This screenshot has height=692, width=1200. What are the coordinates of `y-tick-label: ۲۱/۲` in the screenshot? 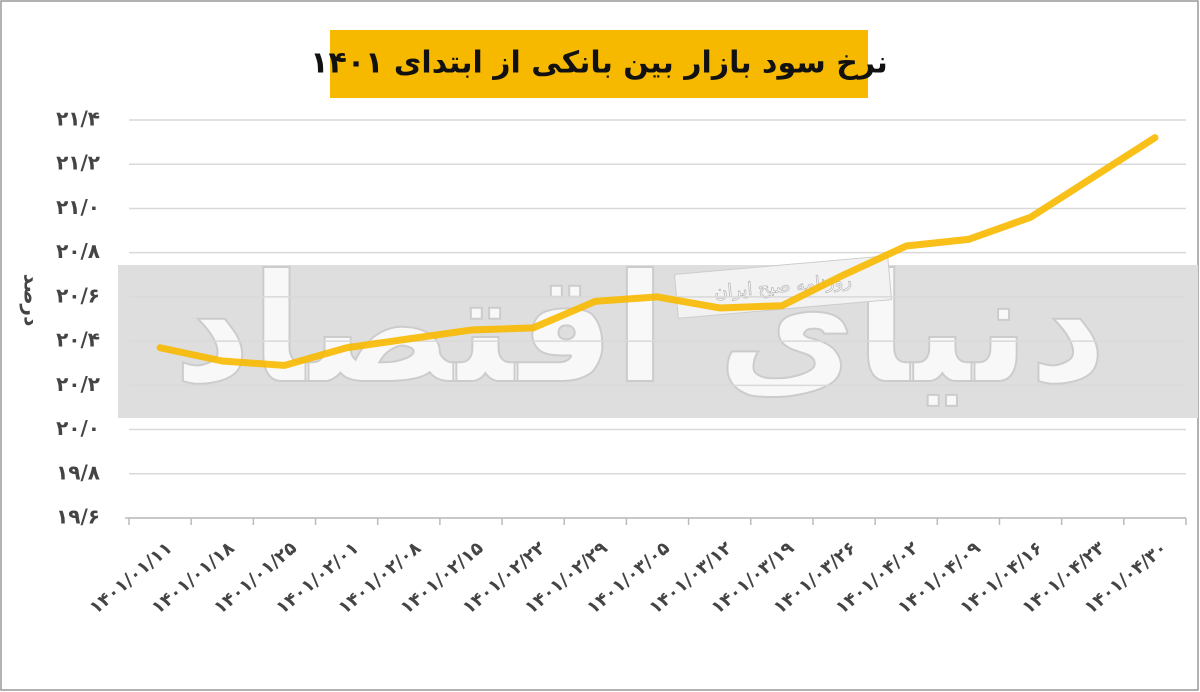 It's located at (78, 163).